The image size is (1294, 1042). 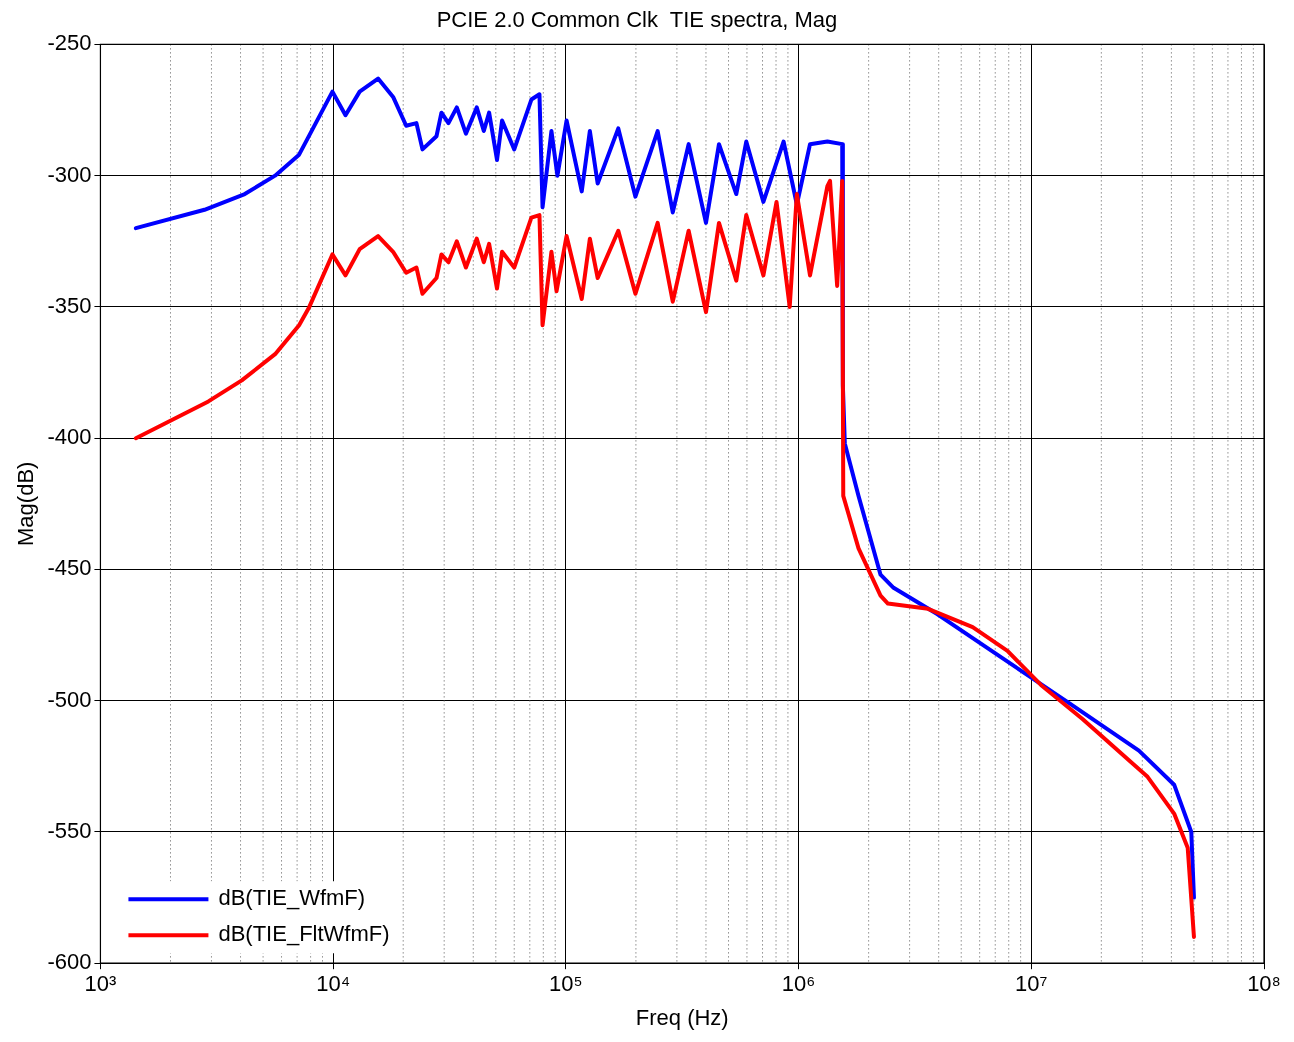 What do you see at coordinates (637, 20) in the screenshot?
I see `chart-title: PCIE 2.0 Common Clk TIE spectra, Mag` at bounding box center [637, 20].